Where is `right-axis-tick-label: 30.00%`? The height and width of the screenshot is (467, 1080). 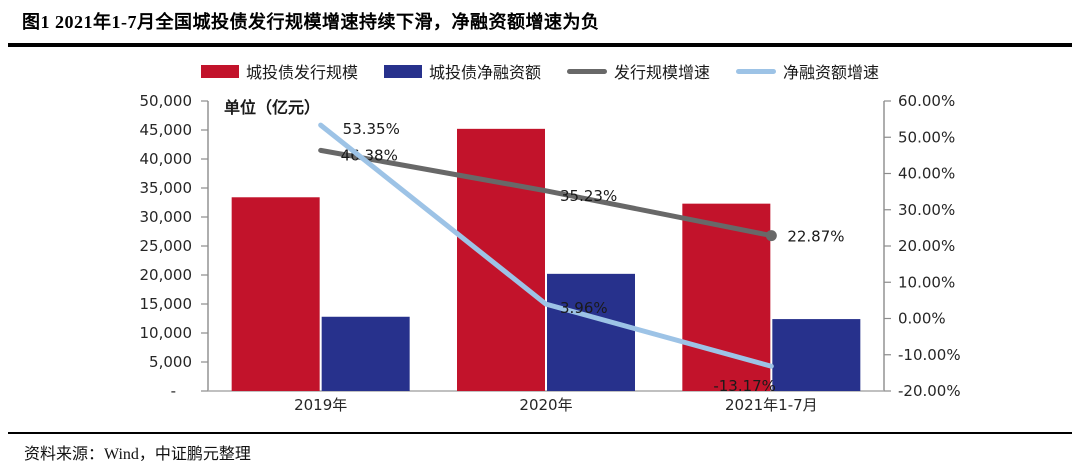 right-axis-tick-label: 30.00% is located at coordinates (926, 210).